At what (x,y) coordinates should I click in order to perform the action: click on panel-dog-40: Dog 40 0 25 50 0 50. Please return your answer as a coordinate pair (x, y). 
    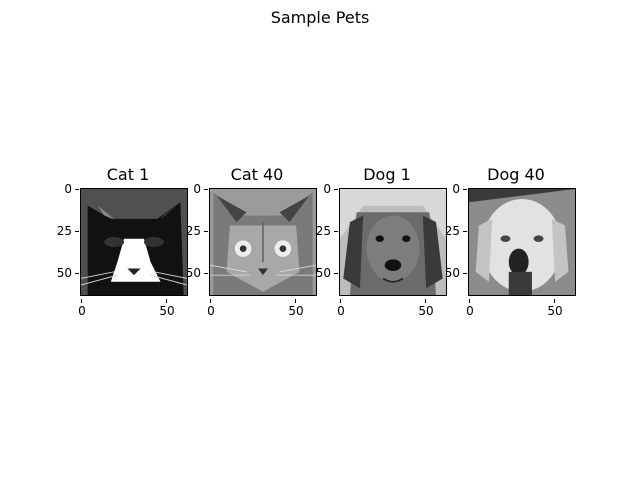
    Looking at the image, I should click on (515, 245).